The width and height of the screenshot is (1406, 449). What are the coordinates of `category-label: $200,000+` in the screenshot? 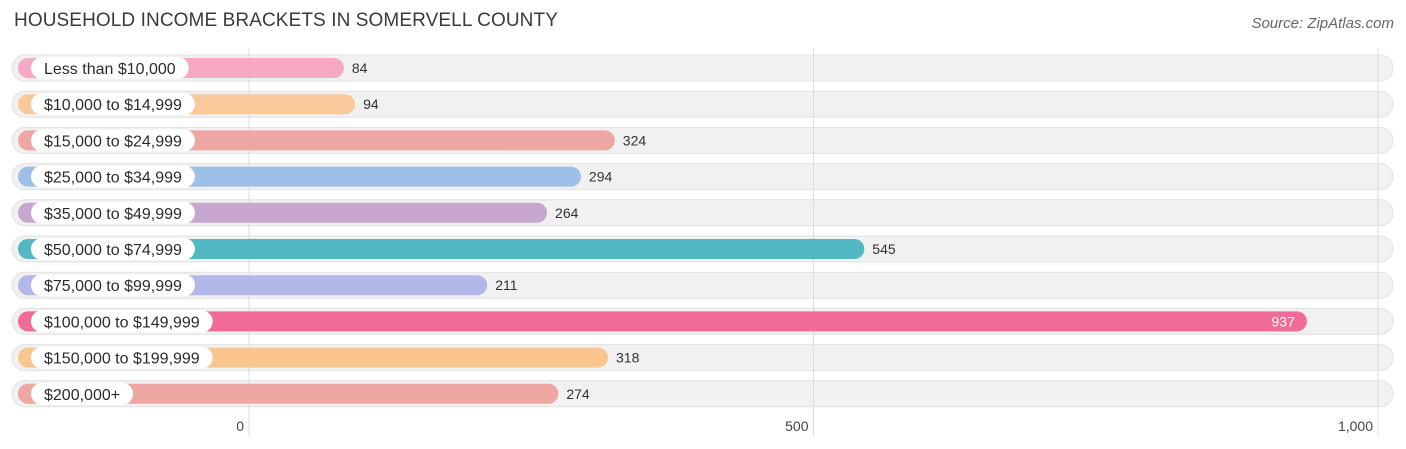 It's located at (82, 395).